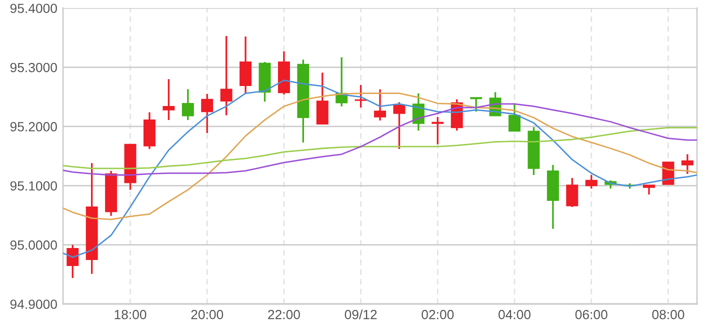 The image size is (705, 325). Describe the element at coordinates (33, 304) in the screenshot. I see `y-tick-label: 94.9000` at that location.